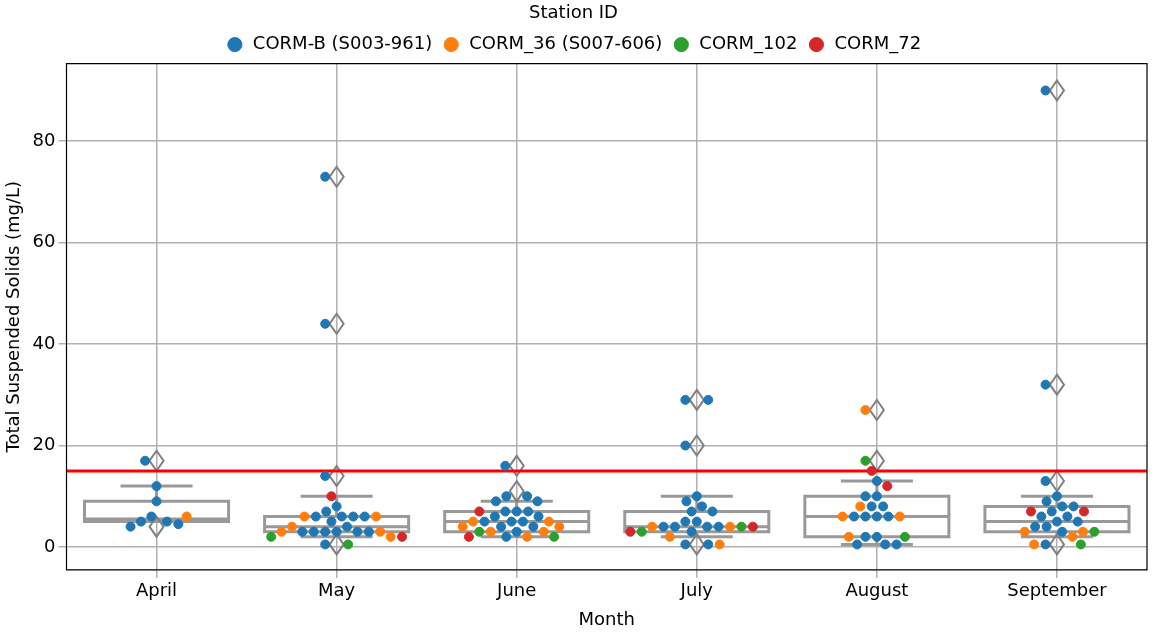 The width and height of the screenshot is (1153, 635). I want to click on x-tick-label: April, so click(156, 590).